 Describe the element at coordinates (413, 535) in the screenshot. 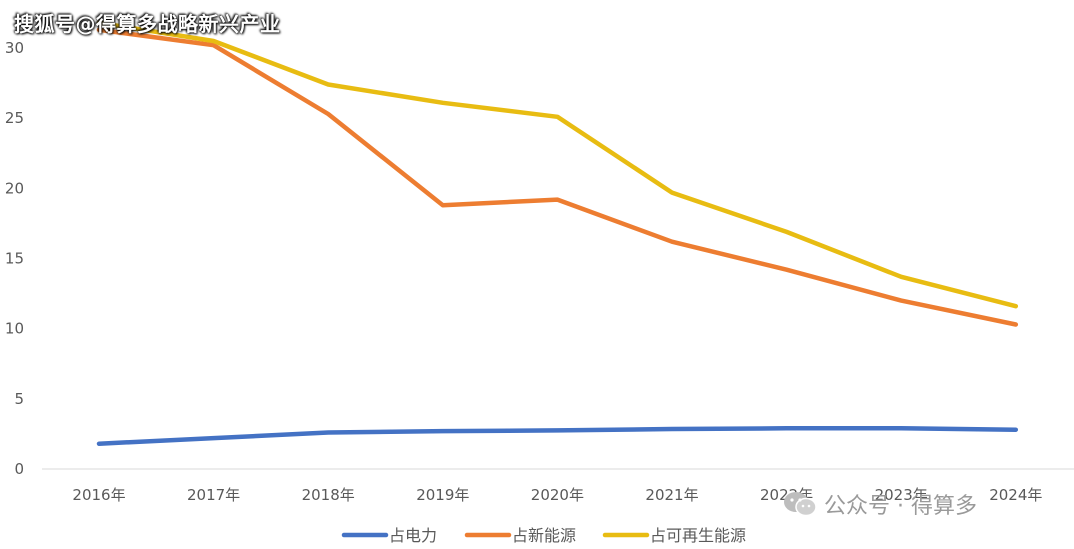

I see `legend-label-0: 占电力` at that location.